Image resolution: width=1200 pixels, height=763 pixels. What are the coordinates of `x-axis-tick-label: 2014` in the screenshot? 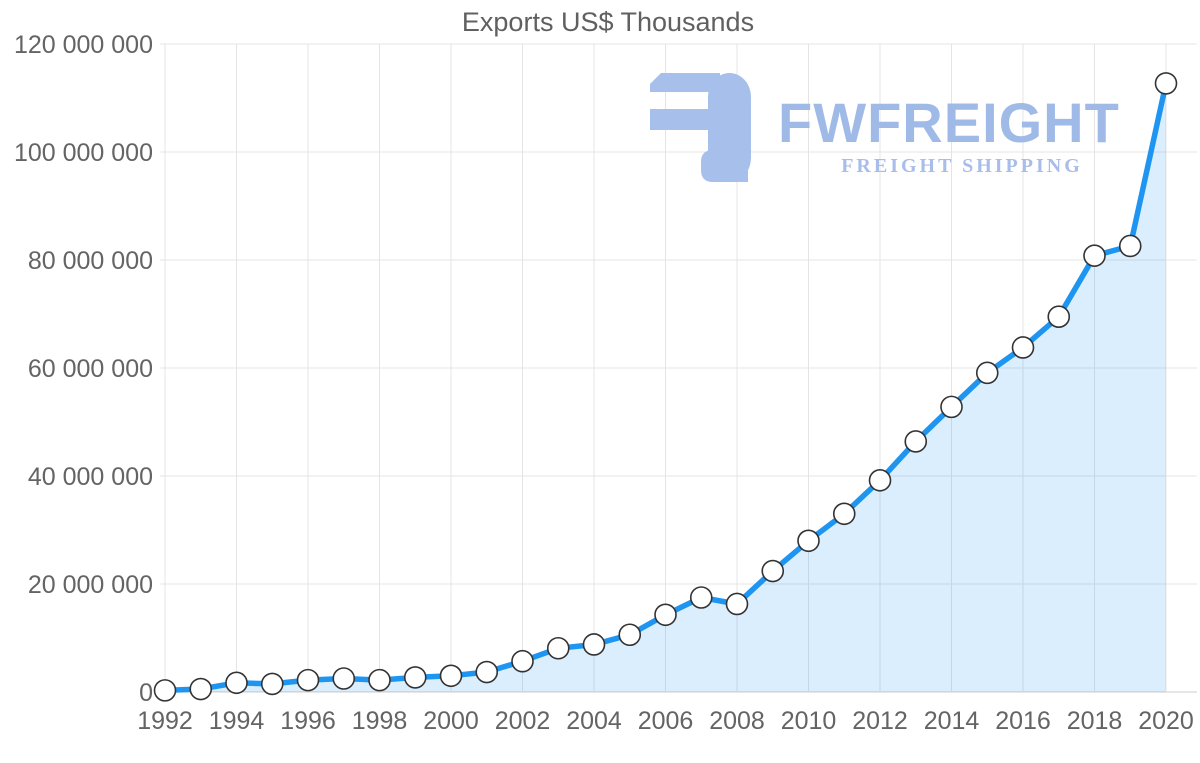 It's located at (952, 721).